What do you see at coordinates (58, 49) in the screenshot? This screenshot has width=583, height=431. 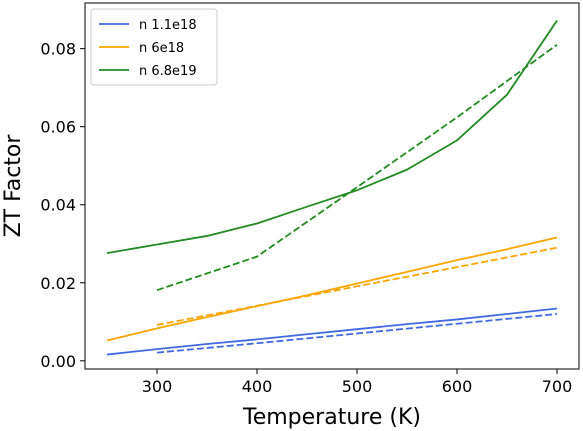 I see `y-tick-label: 0.08` at bounding box center [58, 49].